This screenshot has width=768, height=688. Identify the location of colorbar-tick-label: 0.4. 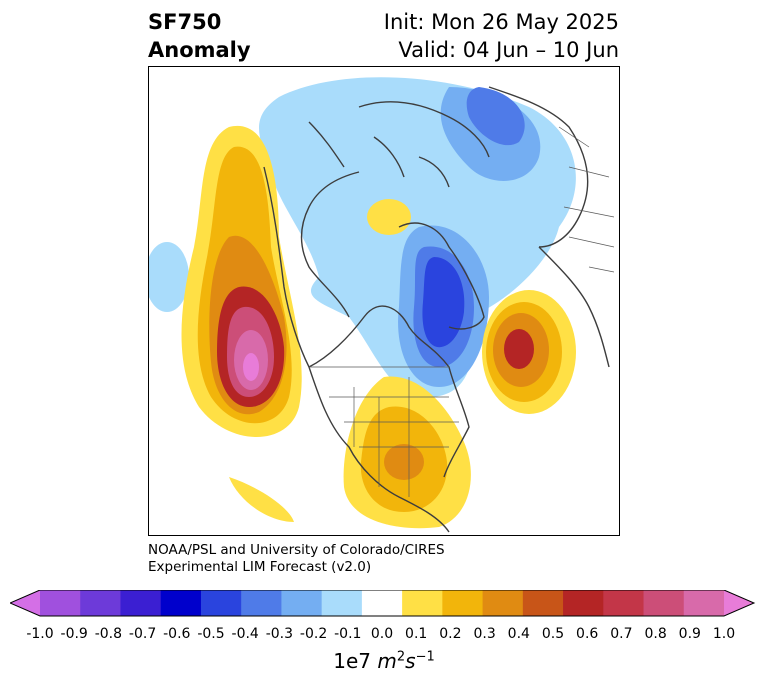
(518, 634).